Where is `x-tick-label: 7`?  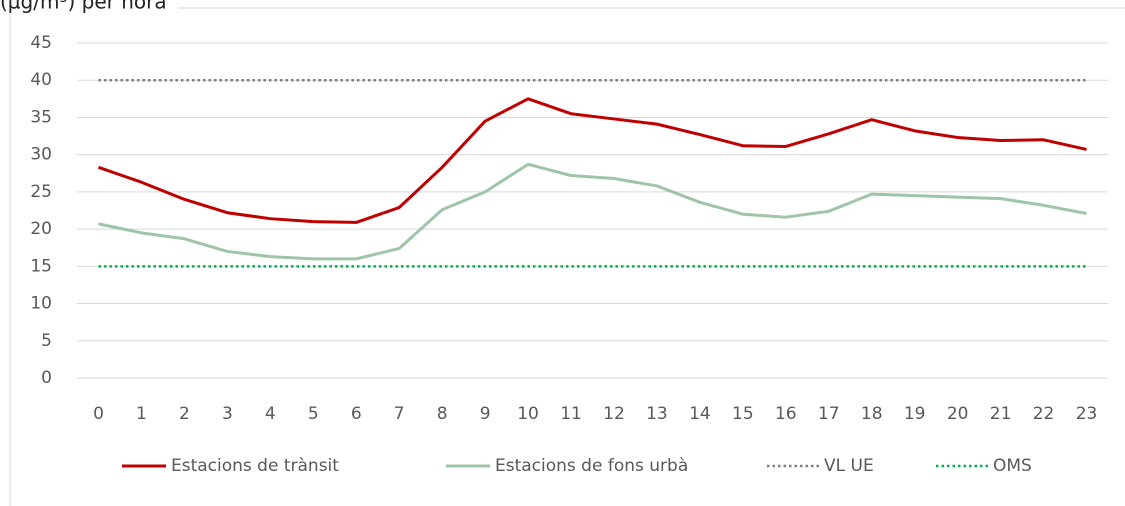 x-tick-label: 7 is located at coordinates (399, 414).